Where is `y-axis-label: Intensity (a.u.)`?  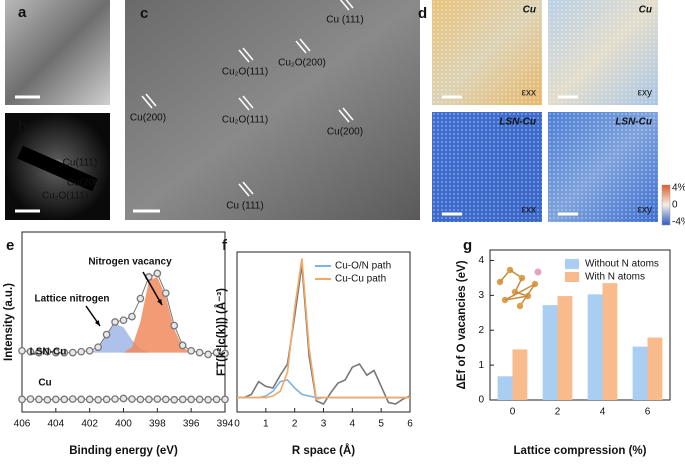 y-axis-label: Intensity (a.u.) is located at coordinates (9, 322).